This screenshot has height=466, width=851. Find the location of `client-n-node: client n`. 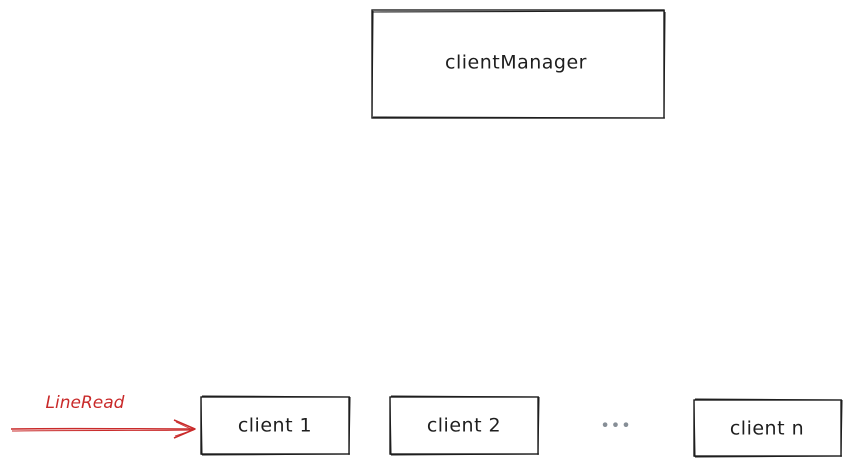

client-n-node: client n is located at coordinates (768, 428).